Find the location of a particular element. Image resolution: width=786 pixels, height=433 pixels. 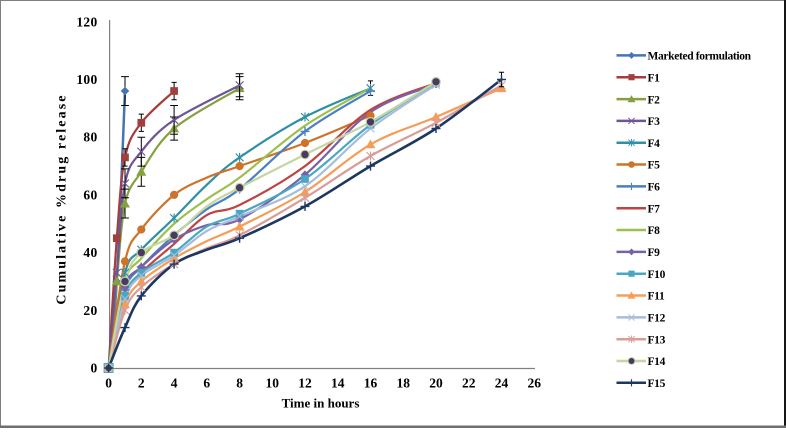

svg-text: F12 is located at coordinates (657, 319).